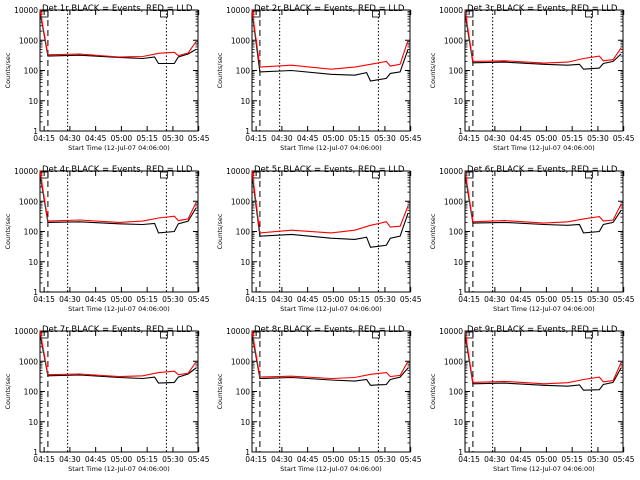 The image size is (640, 480). I want to click on plot-title: Det 2r BLACK = Events, RED = LLD, so click(329, 9).